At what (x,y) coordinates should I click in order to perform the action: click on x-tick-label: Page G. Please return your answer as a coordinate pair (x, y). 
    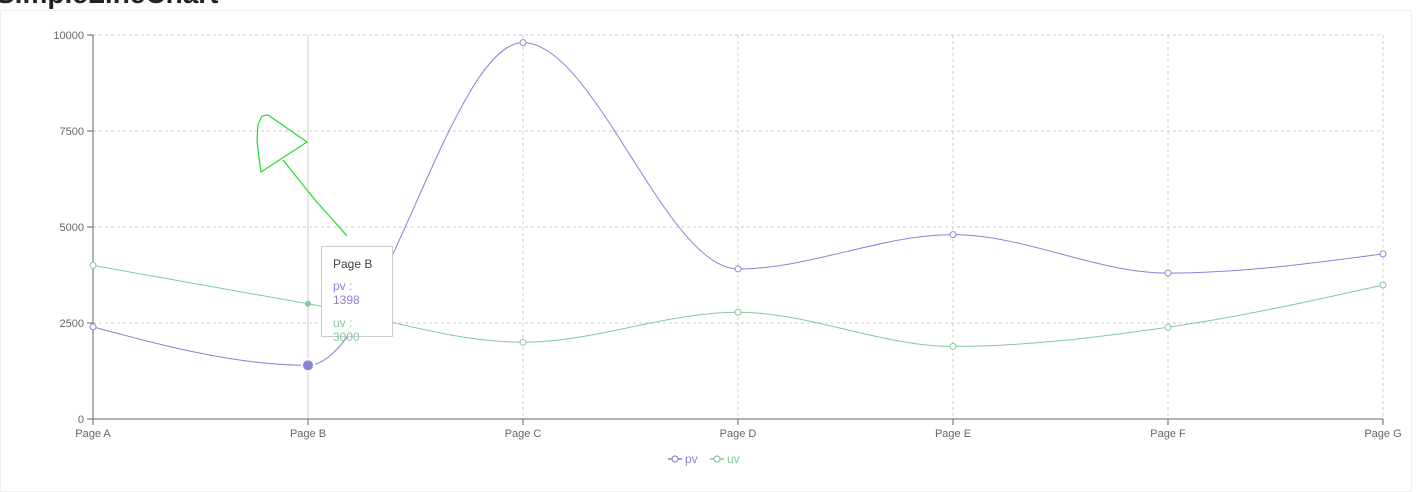
    Looking at the image, I should click on (1382, 434).